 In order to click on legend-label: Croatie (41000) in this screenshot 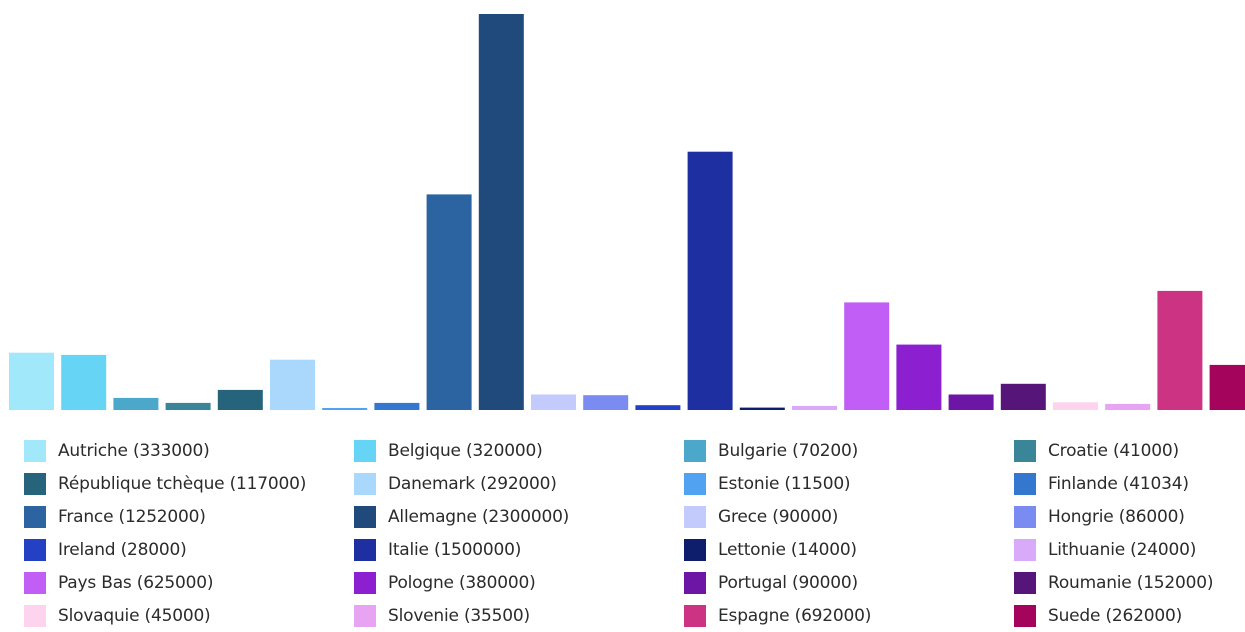, I will do `click(1113, 450)`.